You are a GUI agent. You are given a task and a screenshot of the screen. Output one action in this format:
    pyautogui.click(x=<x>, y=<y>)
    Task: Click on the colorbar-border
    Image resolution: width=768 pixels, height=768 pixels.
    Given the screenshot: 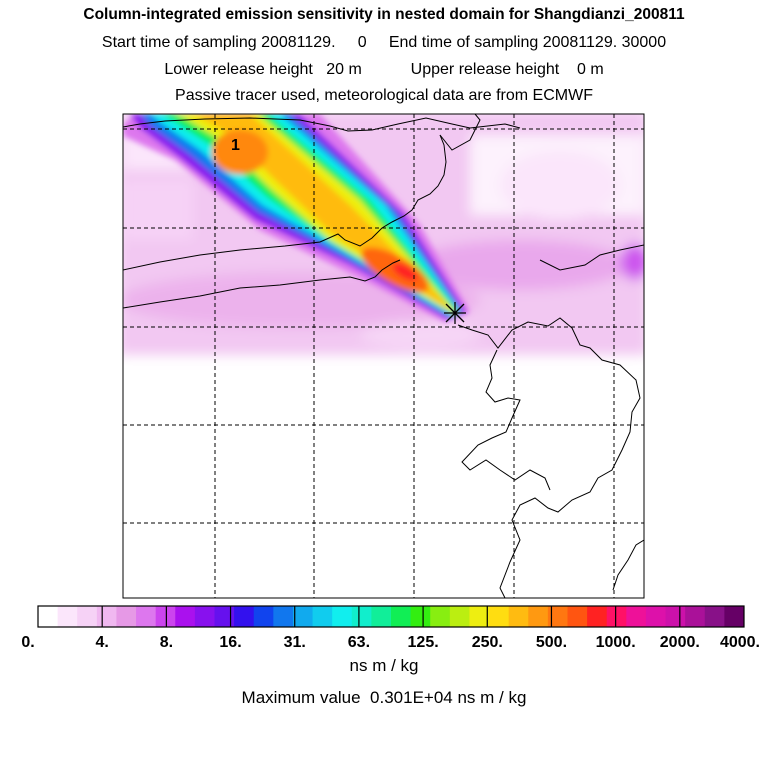 What is the action you would take?
    pyautogui.click(x=391, y=616)
    